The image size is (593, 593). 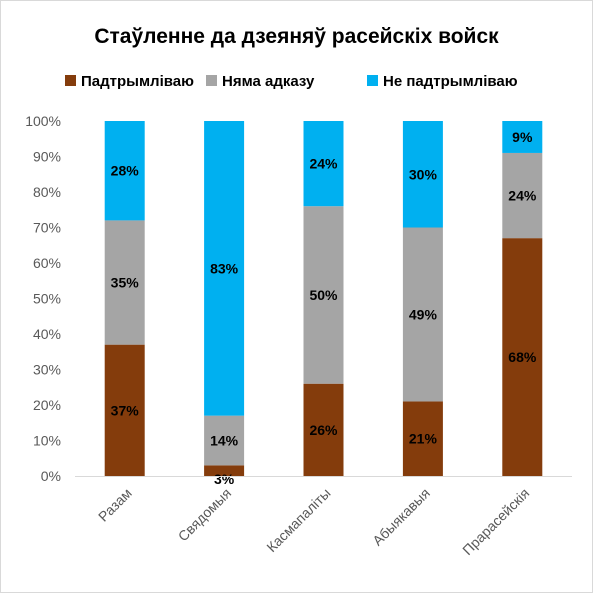 What do you see at coordinates (47, 370) in the screenshot?
I see `y-tick-label: 30%` at bounding box center [47, 370].